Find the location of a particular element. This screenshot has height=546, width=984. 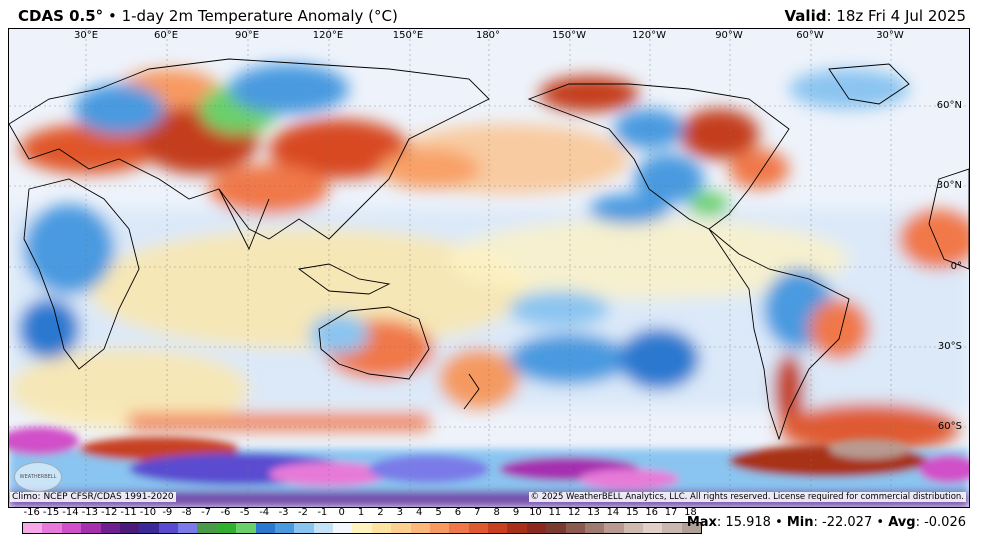

colorbar-label: -3 is located at coordinates (283, 512).